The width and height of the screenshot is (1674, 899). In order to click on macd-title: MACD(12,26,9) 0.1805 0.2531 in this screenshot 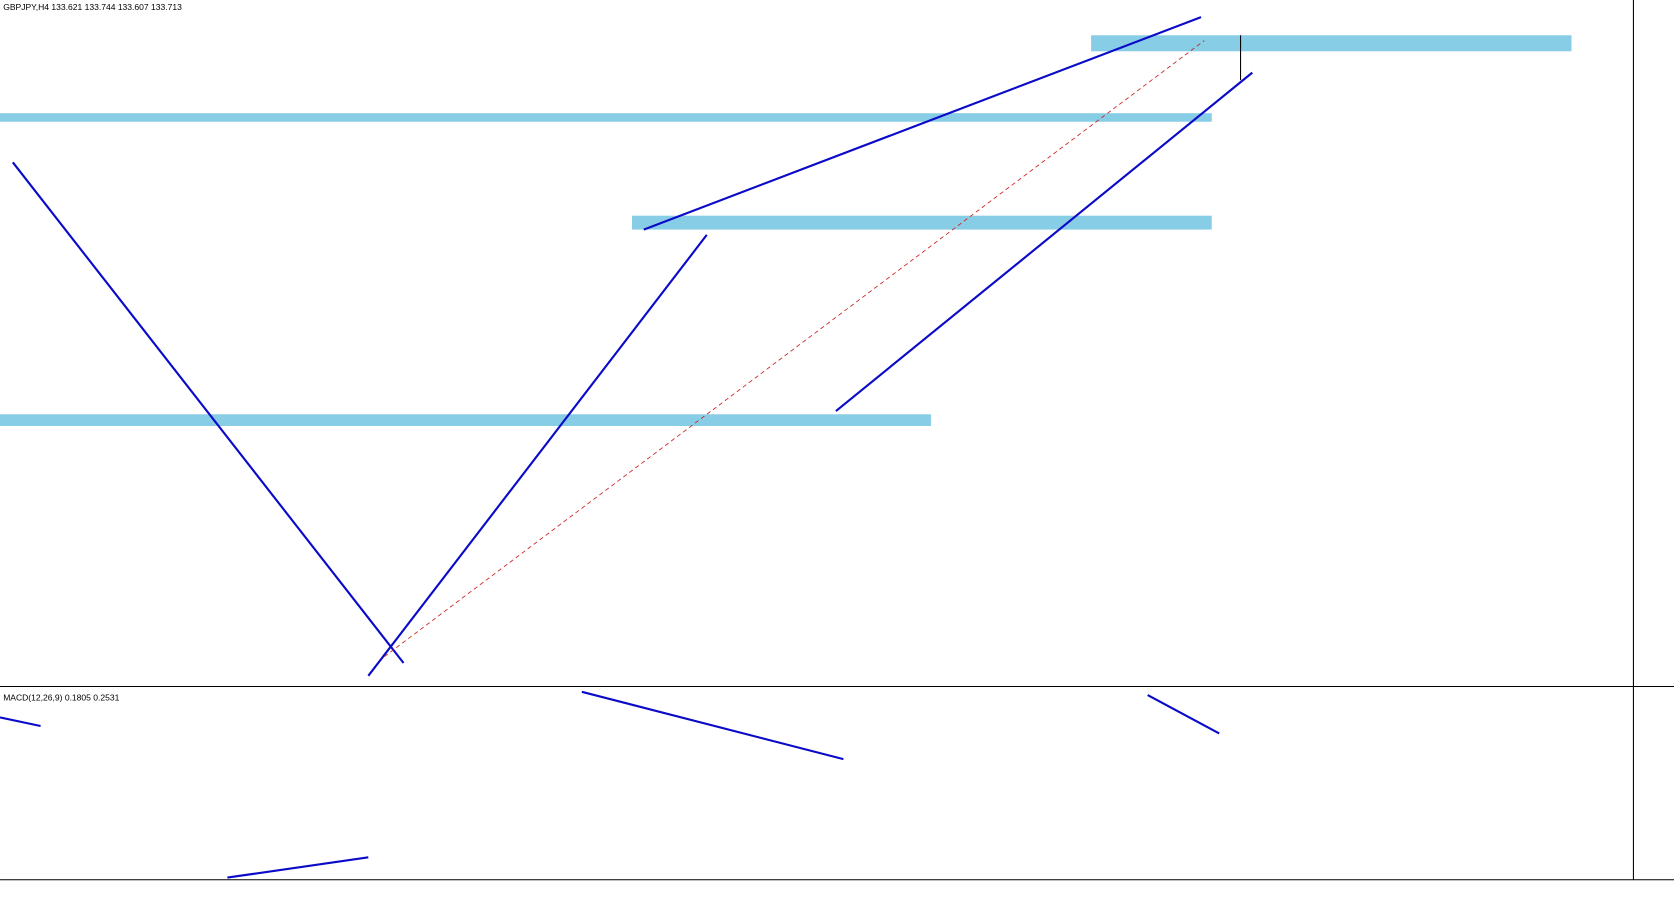, I will do `click(61, 698)`.